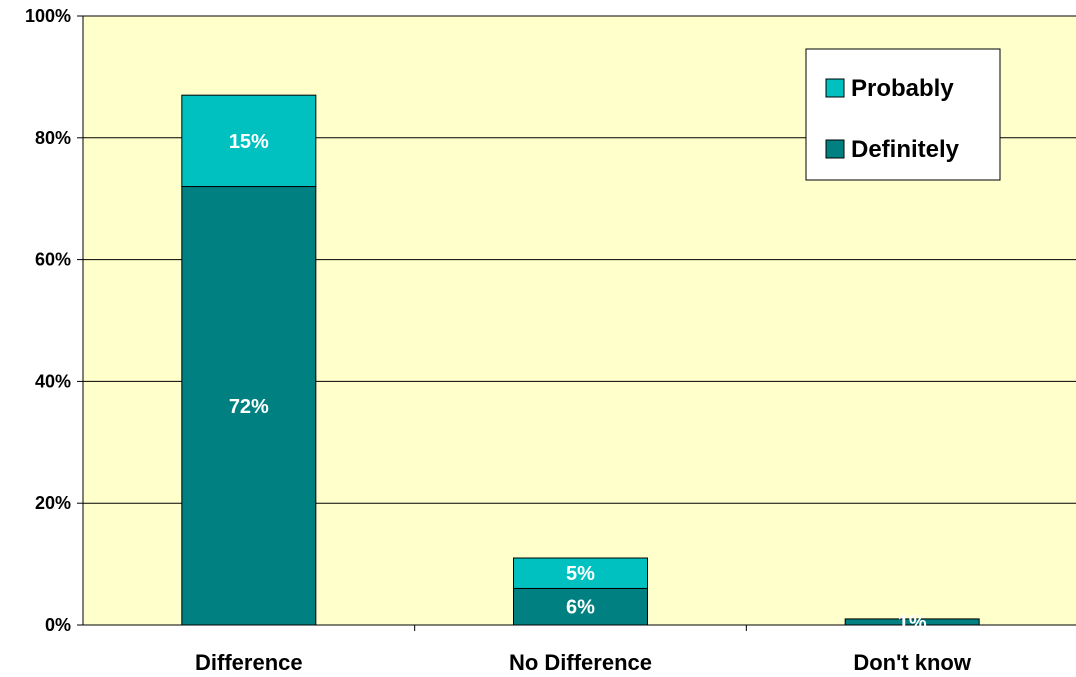 Image resolution: width=1076 pixels, height=677 pixels. I want to click on y-tick-label: 40%, so click(53, 381).